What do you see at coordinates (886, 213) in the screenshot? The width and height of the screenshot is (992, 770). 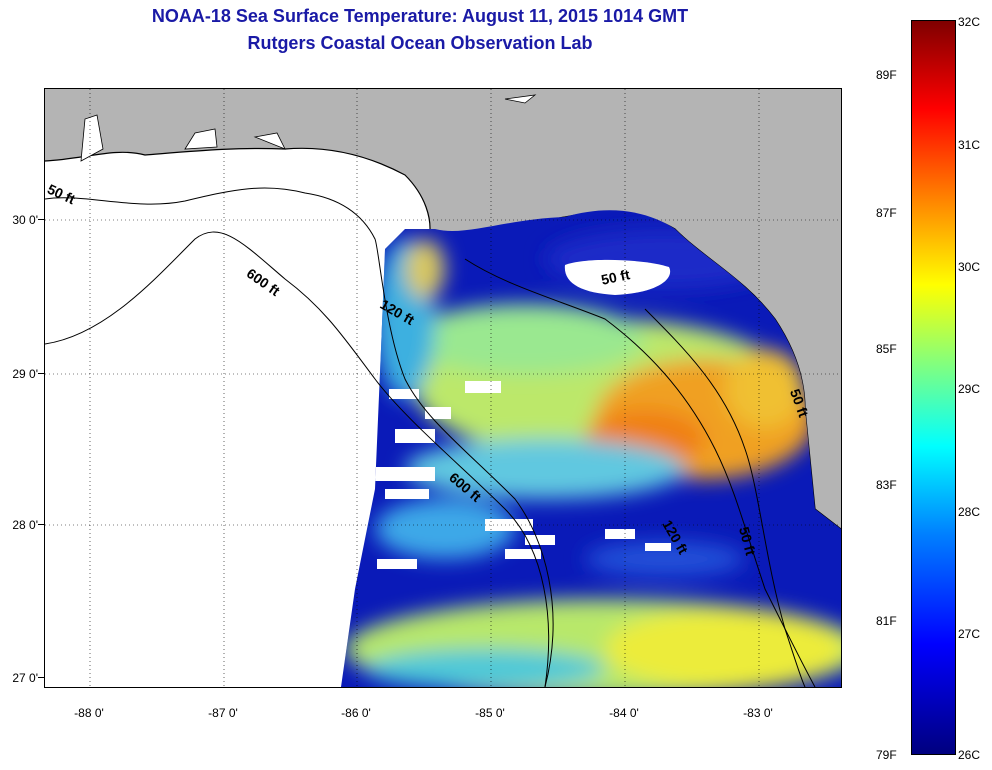 I see `colorbar-label-87f: 87F` at bounding box center [886, 213].